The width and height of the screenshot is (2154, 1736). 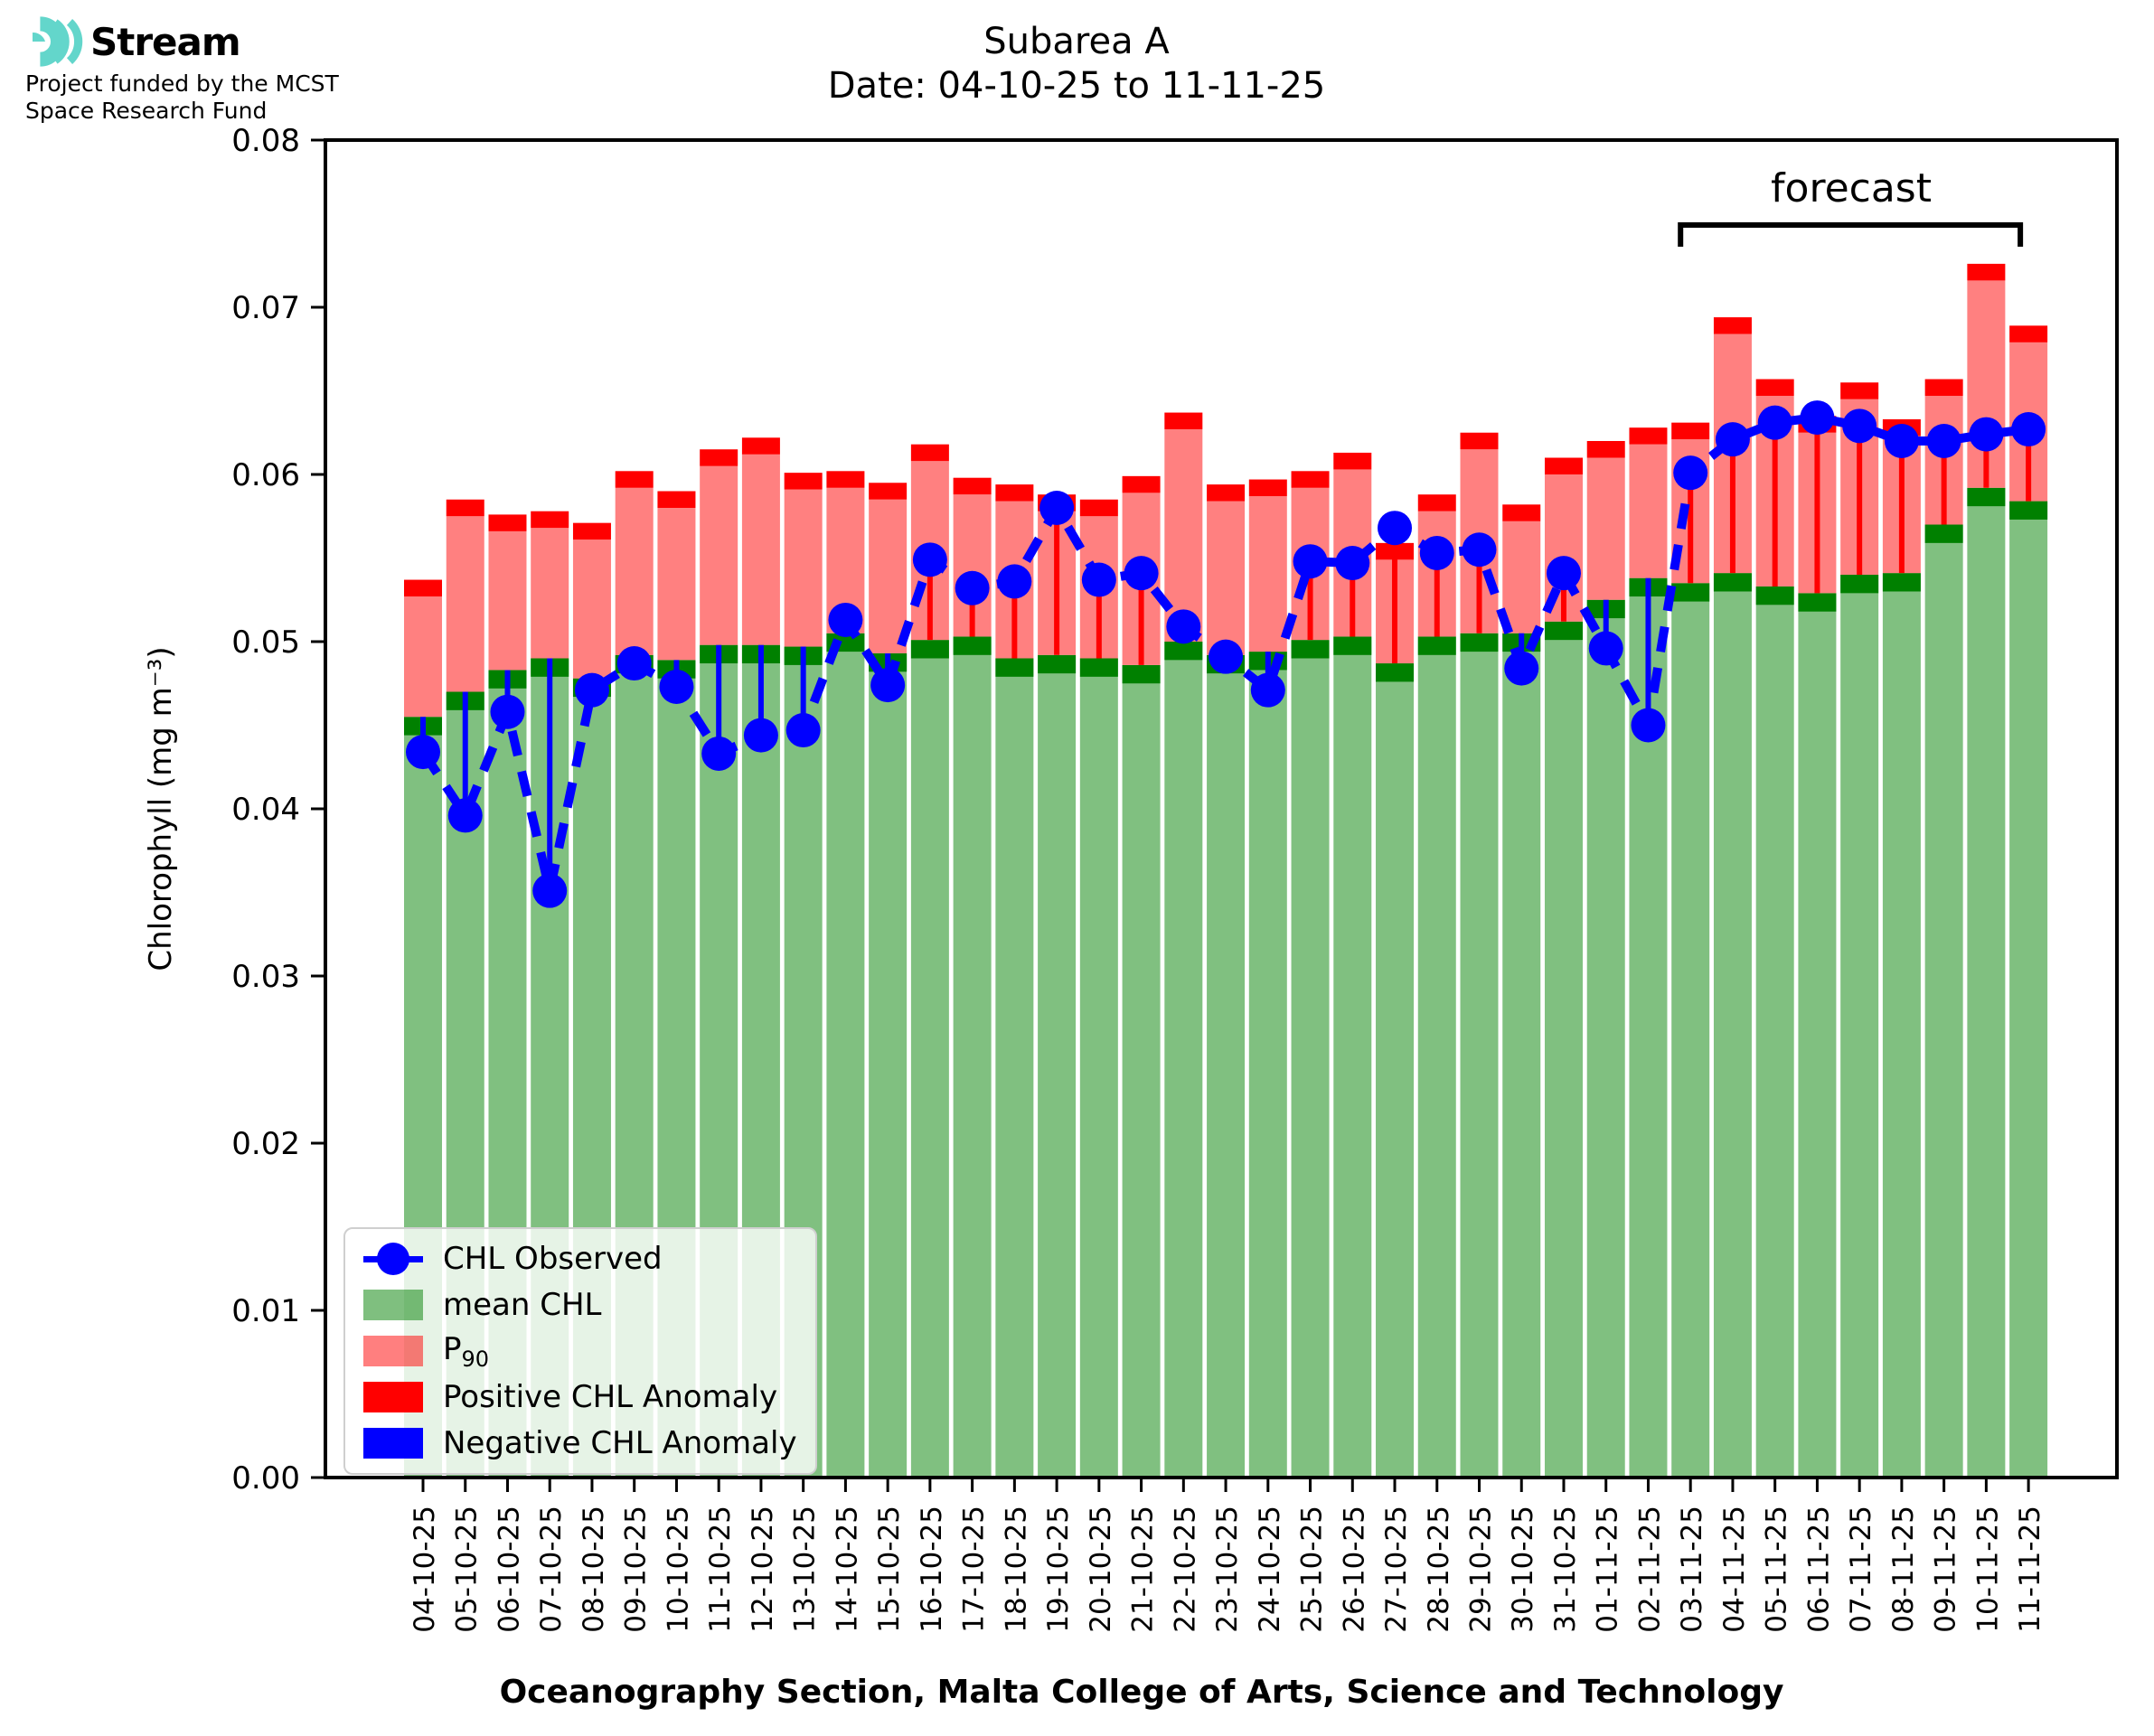 What do you see at coordinates (265, 810) in the screenshot?
I see `y-tick-label: 0.04` at bounding box center [265, 810].